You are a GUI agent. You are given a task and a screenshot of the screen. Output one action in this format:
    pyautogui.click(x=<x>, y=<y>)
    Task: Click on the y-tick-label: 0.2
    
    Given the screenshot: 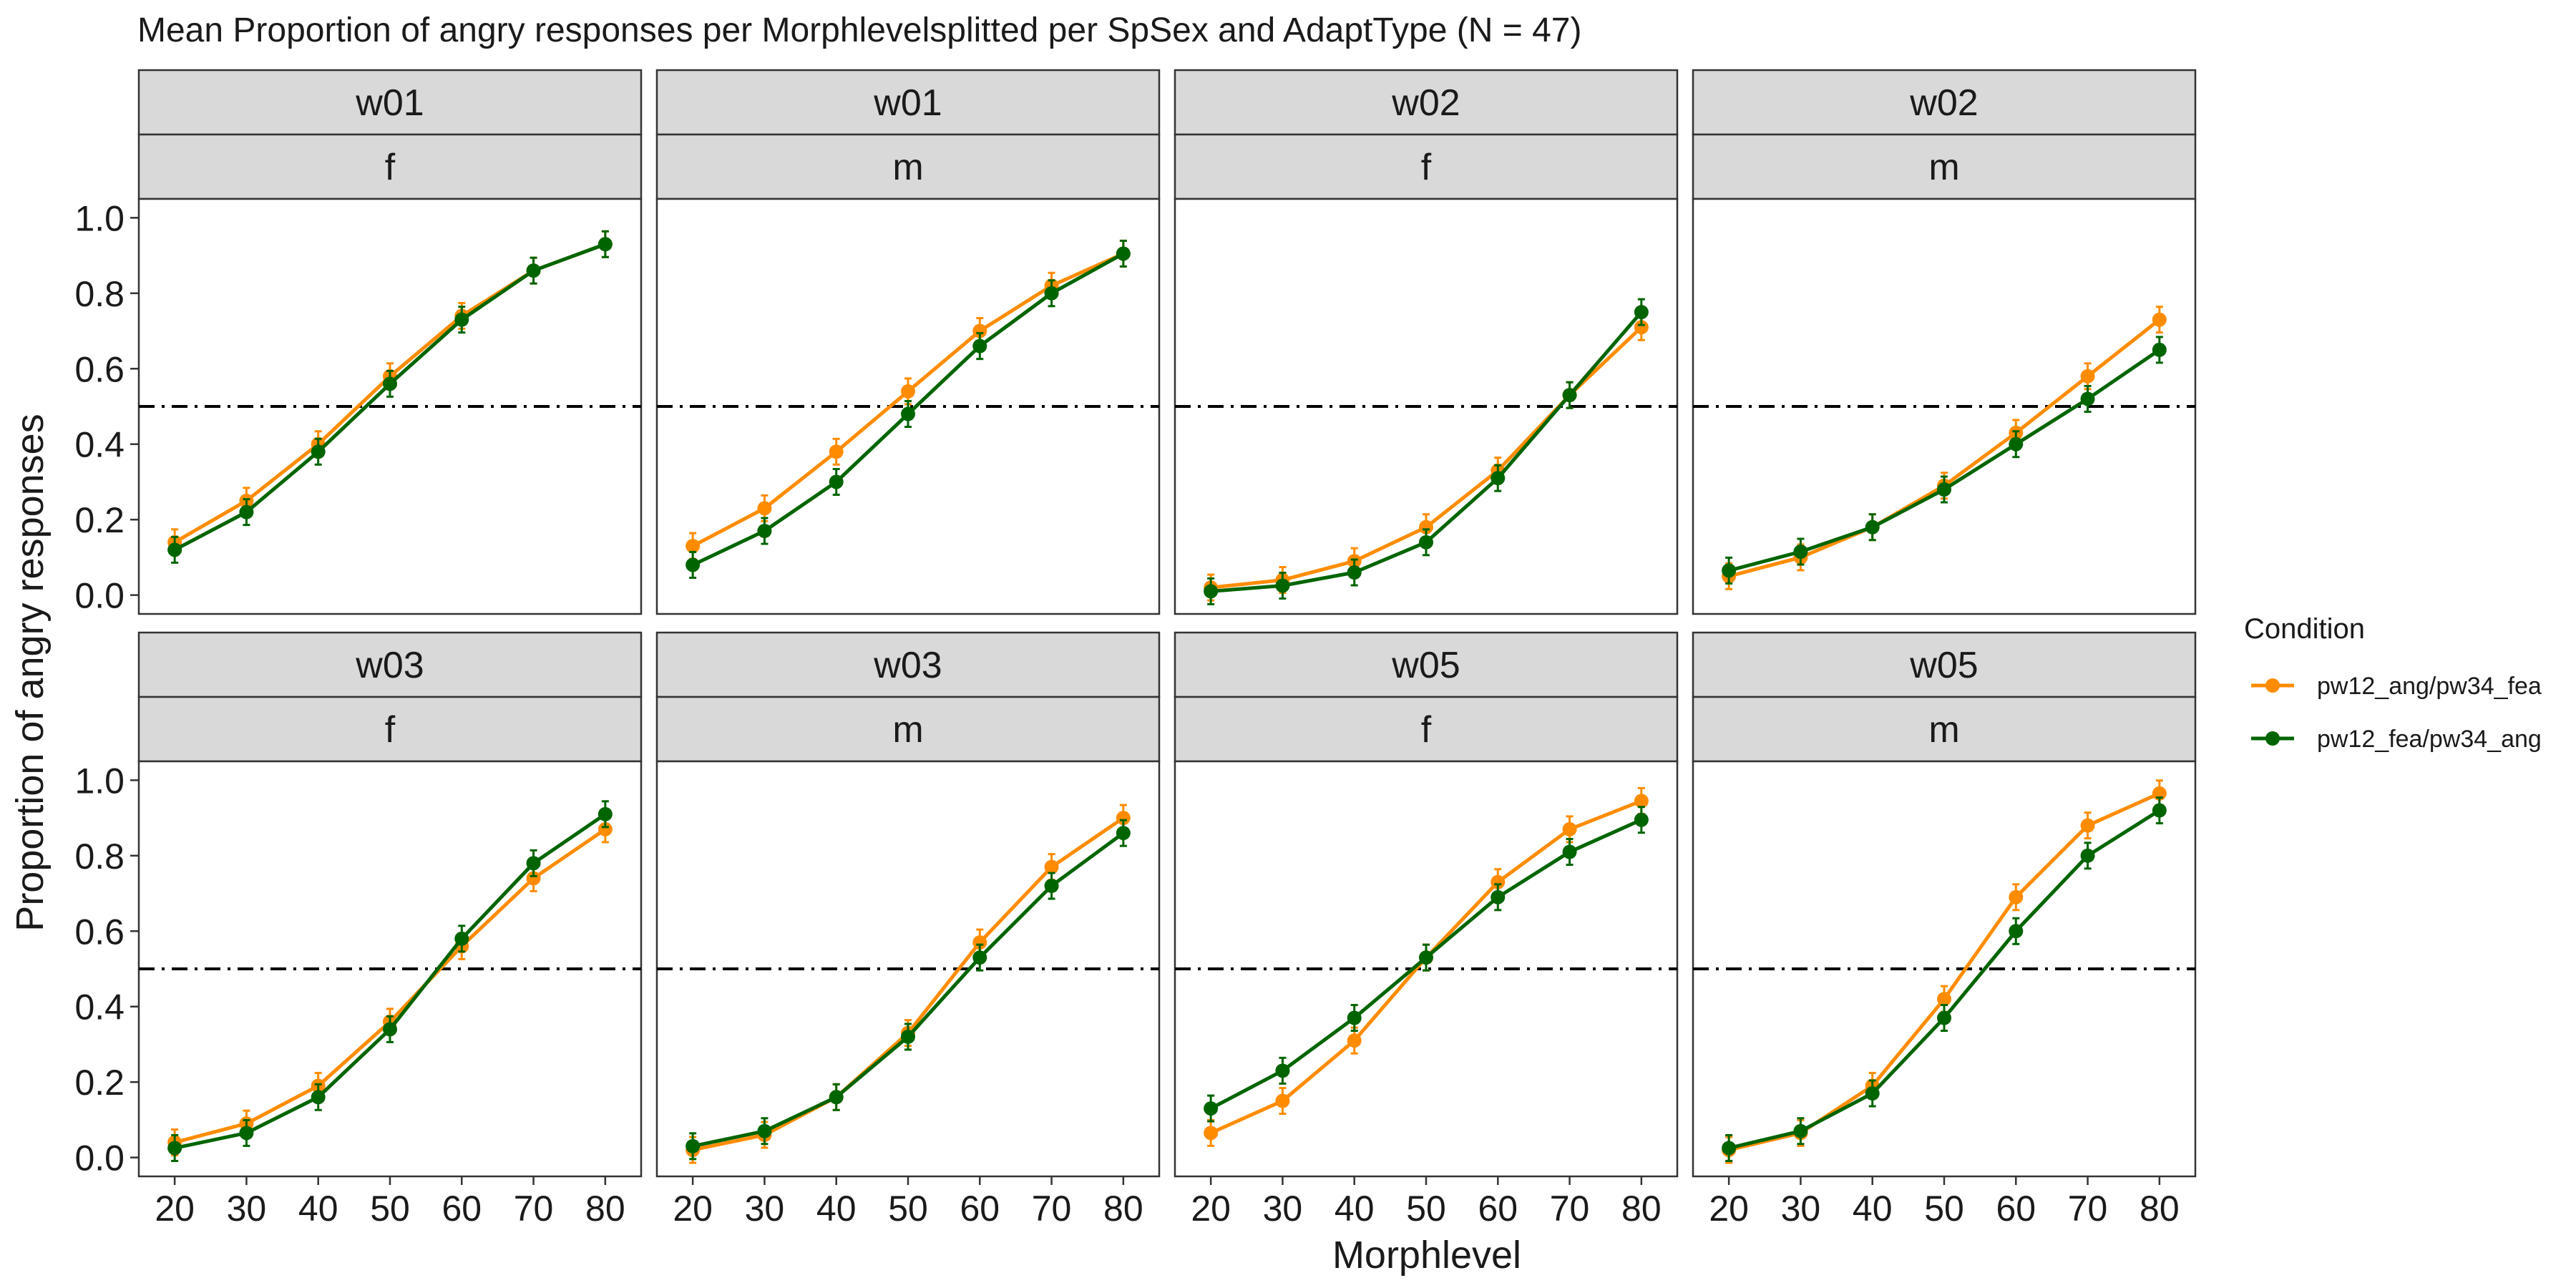 What is the action you would take?
    pyautogui.click(x=100, y=1083)
    